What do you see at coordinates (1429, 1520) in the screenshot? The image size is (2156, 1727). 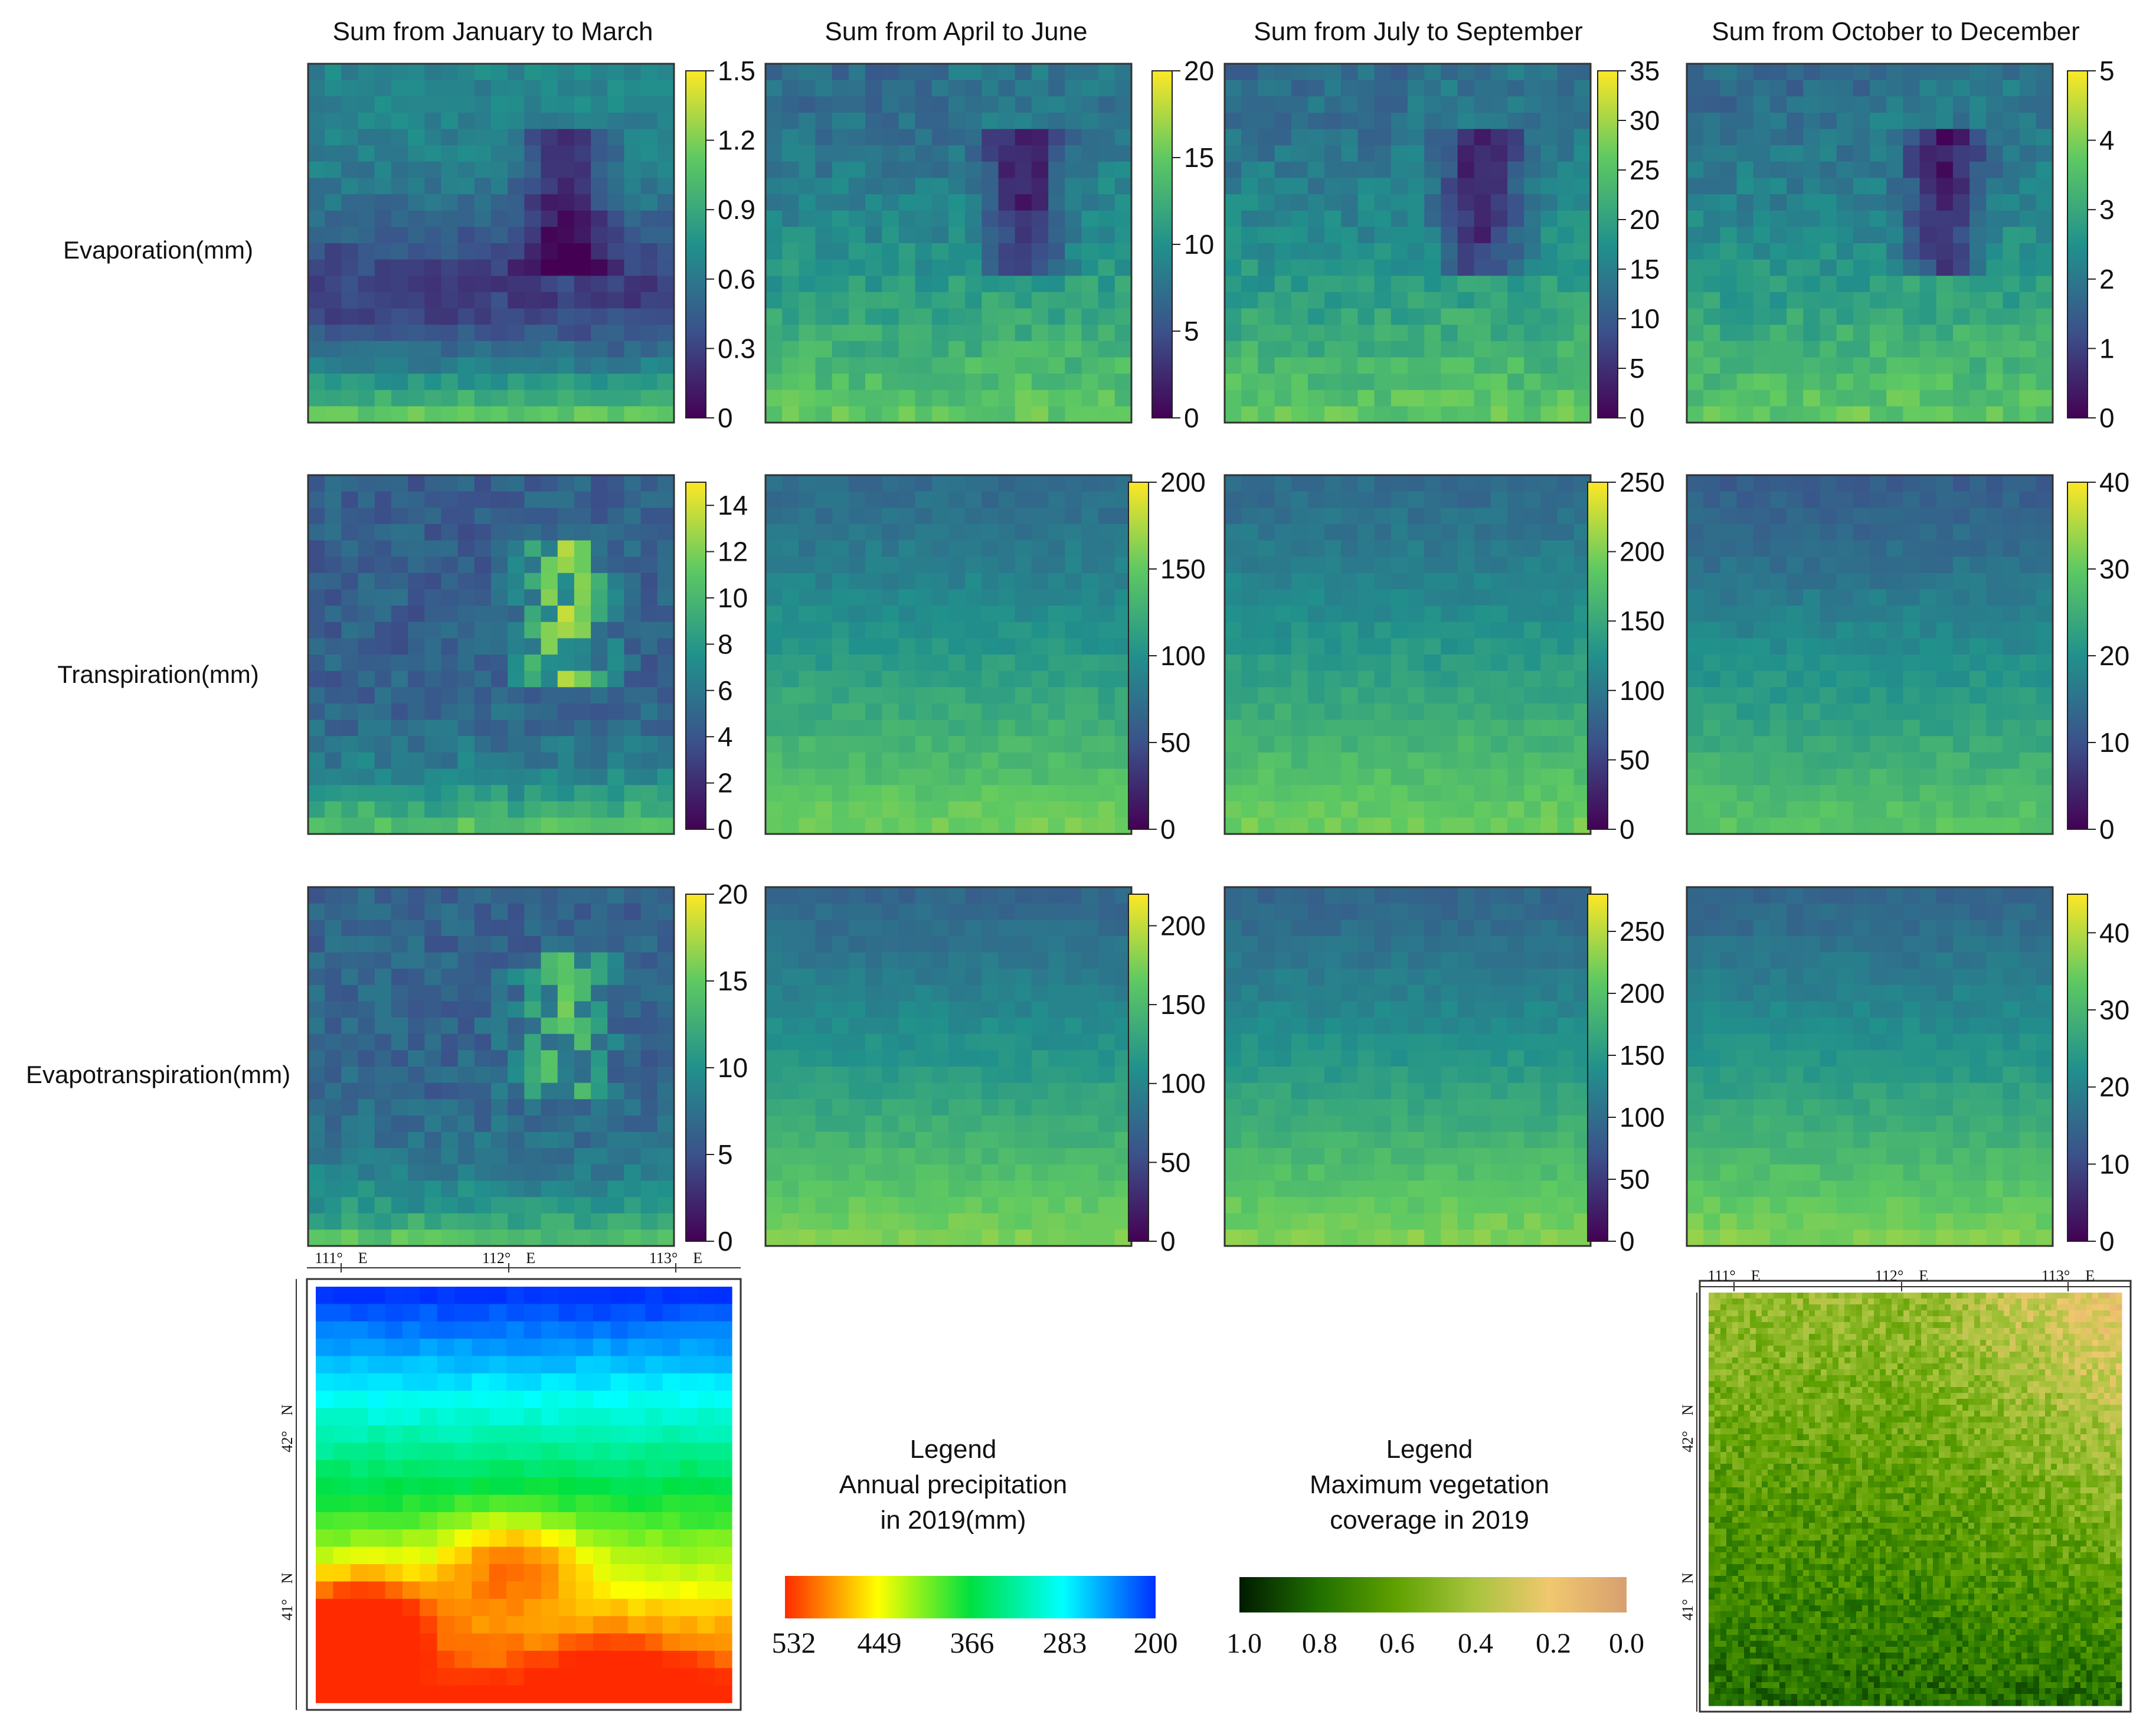 I see `veg-legend-title-3: coverage in 2019` at bounding box center [1429, 1520].